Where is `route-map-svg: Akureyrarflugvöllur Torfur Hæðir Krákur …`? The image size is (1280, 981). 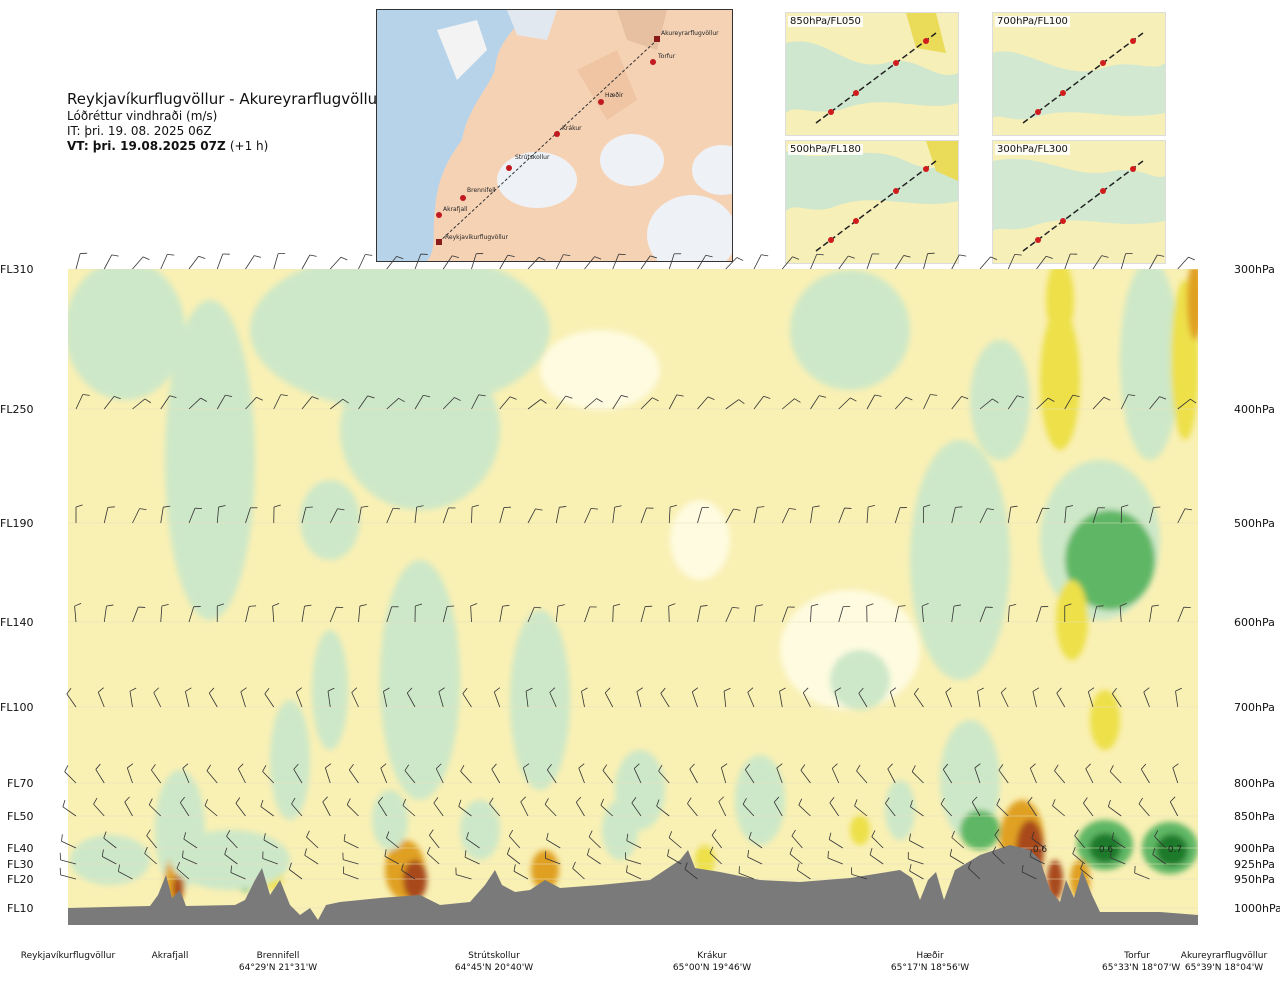
route-map-svg: Akureyrarflugvöllur Torfur Hæðir Krákur … is located at coordinates (554, 135).